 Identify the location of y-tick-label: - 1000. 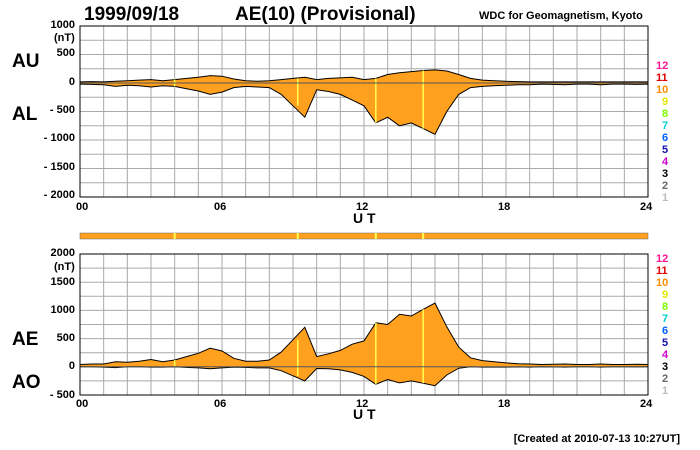
(59, 138).